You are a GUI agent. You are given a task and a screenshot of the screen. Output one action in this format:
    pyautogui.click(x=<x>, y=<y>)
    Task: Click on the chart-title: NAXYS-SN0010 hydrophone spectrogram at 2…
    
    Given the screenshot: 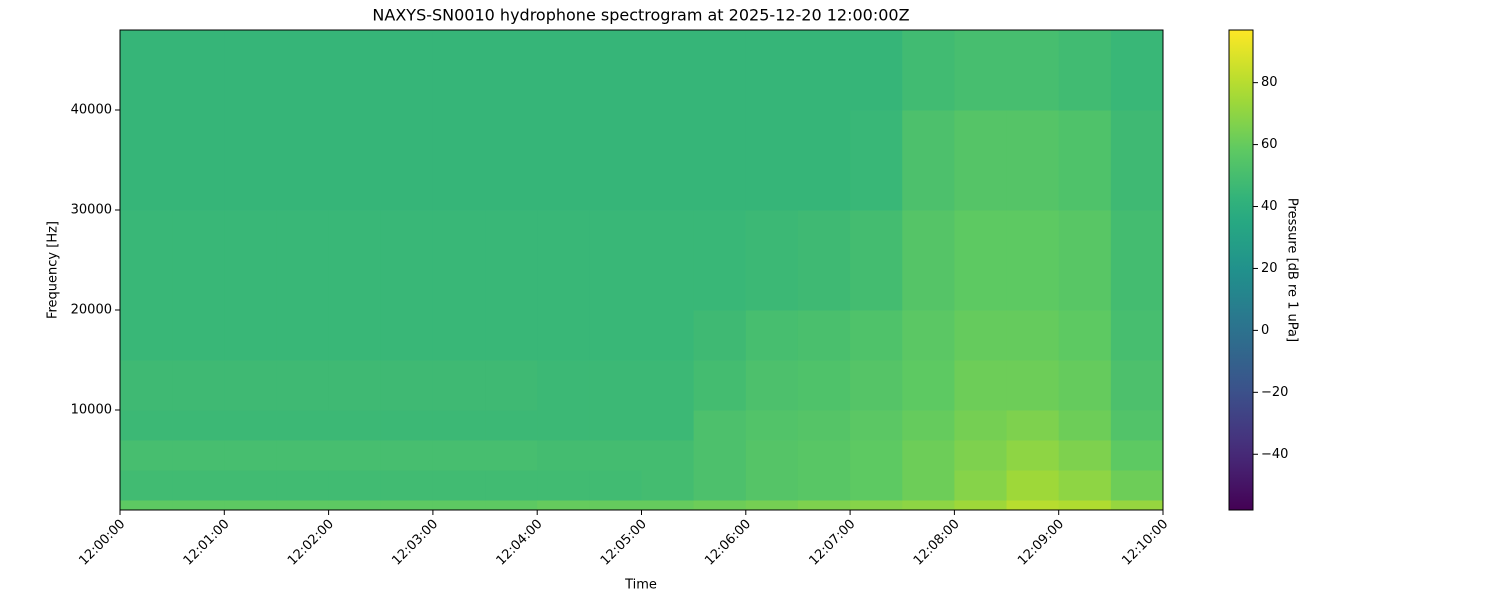 What is the action you would take?
    pyautogui.click(x=640, y=15)
    